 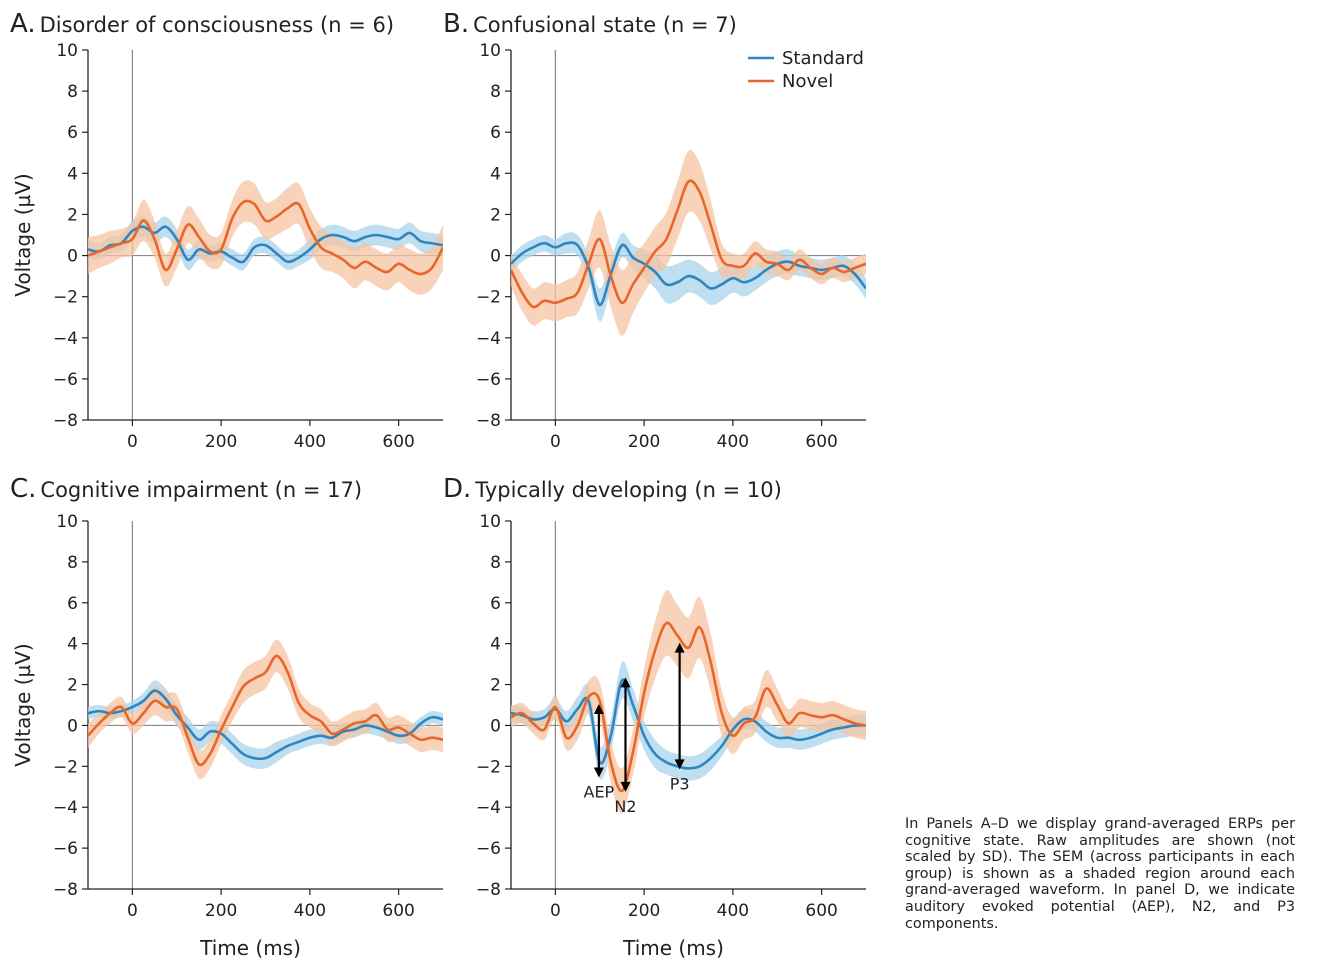 I want to click on annotation-aep: AEP, so click(x=599, y=753).